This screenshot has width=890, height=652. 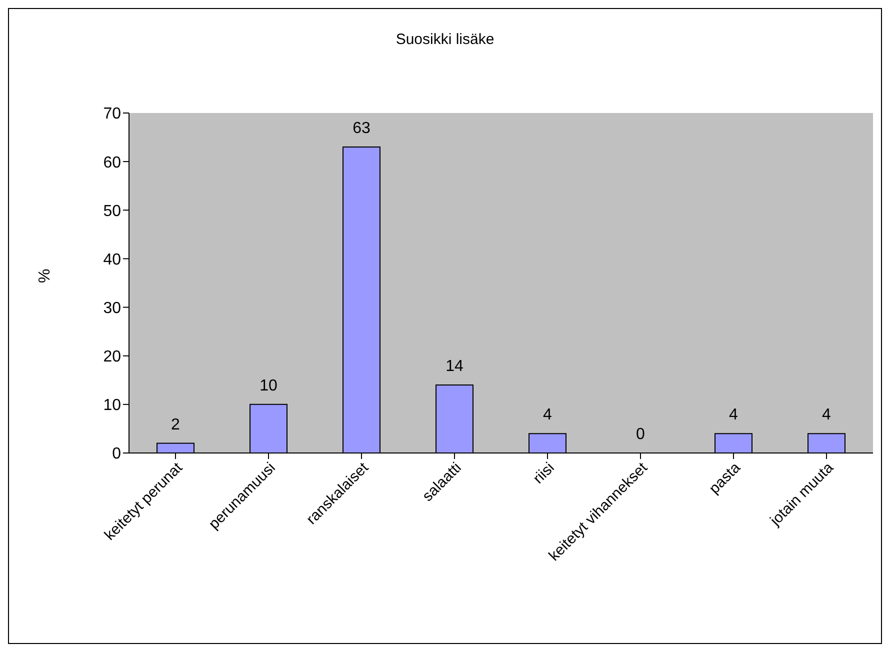 What do you see at coordinates (45, 275) in the screenshot?
I see `y-axis-title: %` at bounding box center [45, 275].